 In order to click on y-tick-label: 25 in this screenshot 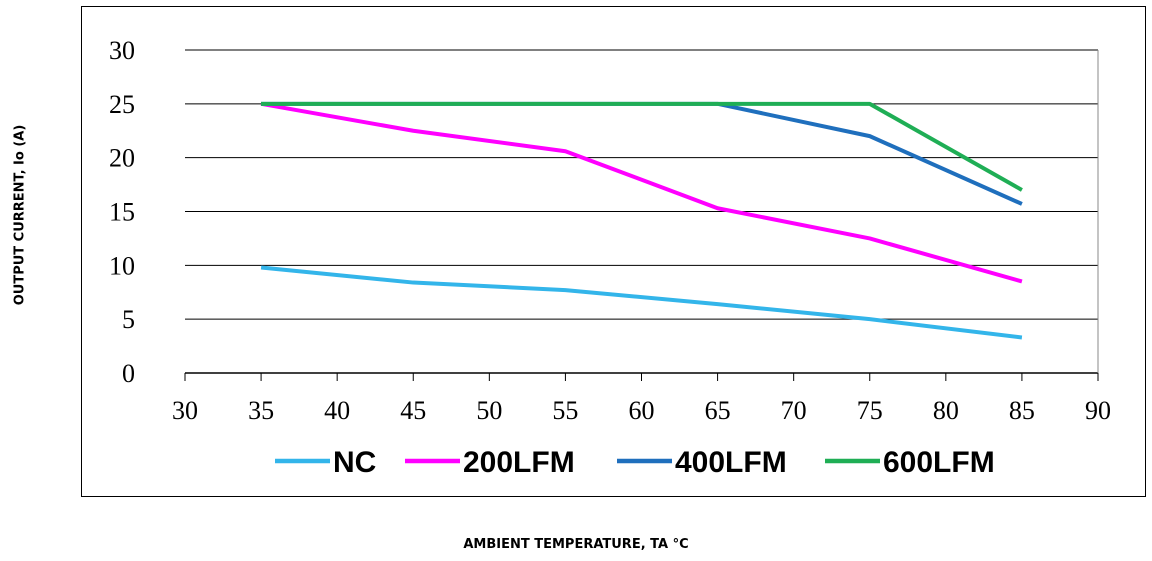, I will do `click(122, 104)`.